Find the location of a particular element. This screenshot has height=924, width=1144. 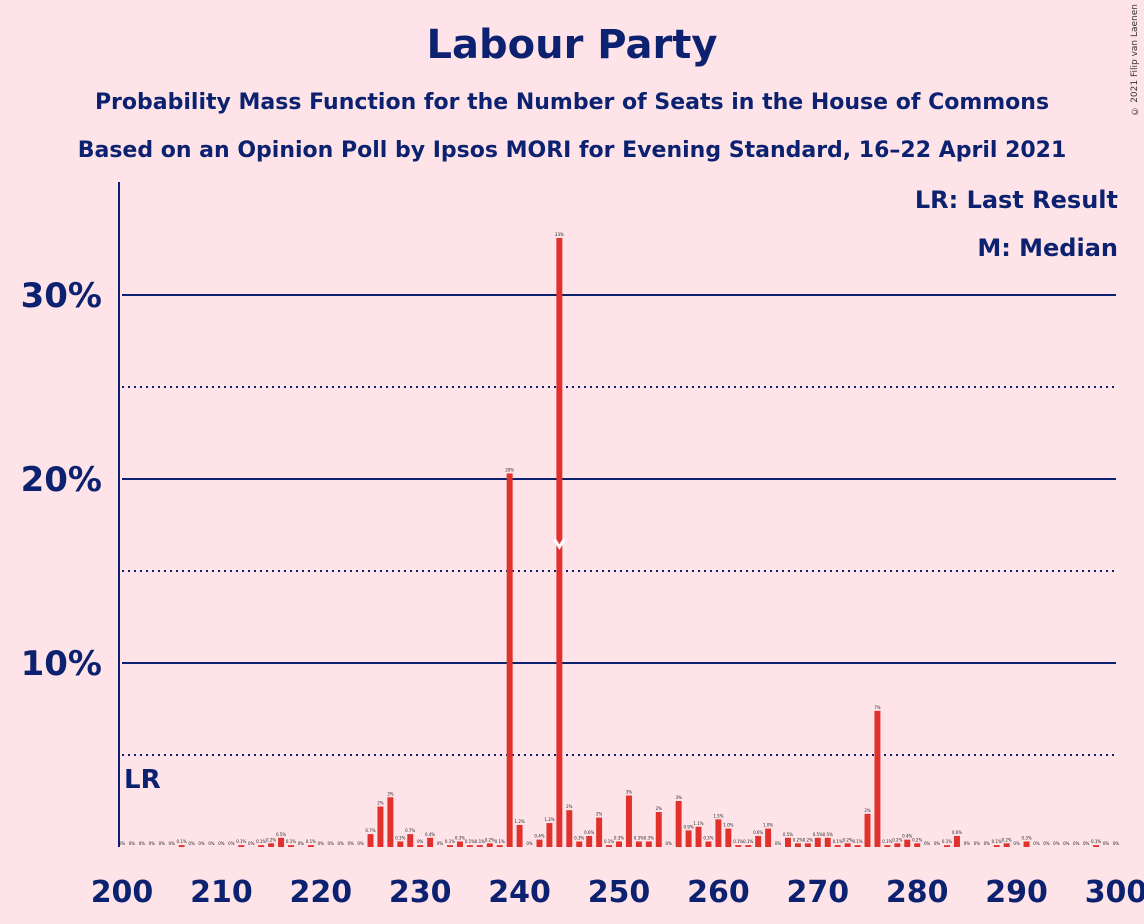

x-axis: 200 210 220 230 240 250 260 270 280 290 300 is located at coordinates (617, 892).